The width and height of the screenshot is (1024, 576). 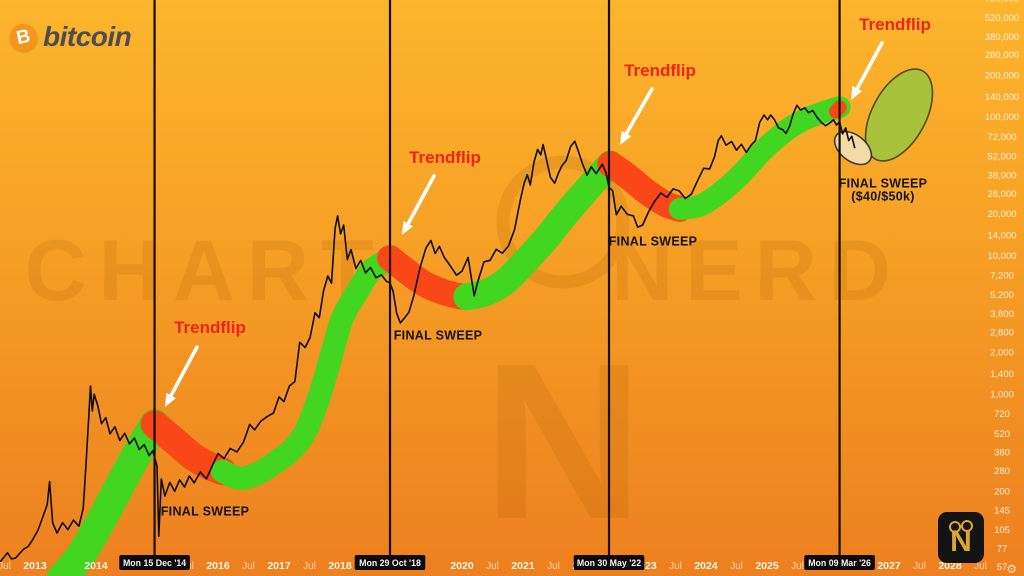 What do you see at coordinates (1002, 434) in the screenshot?
I see `y-axis-label: 520` at bounding box center [1002, 434].